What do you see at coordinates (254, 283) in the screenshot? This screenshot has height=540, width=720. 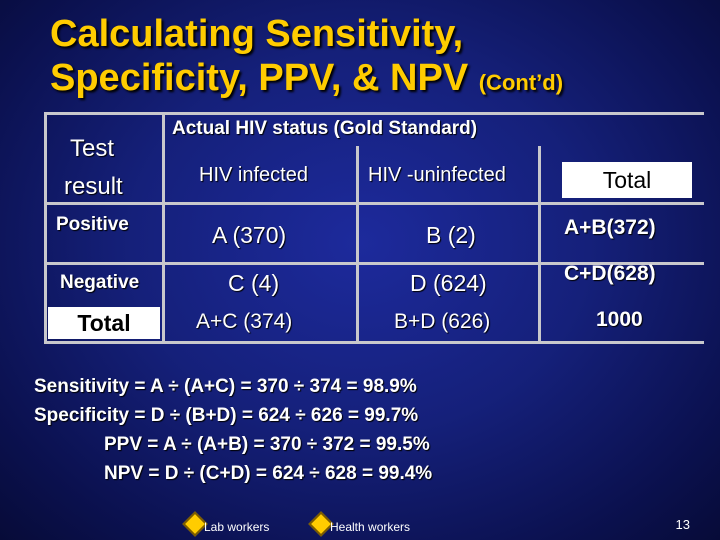 I see `cell-c: C (4)` at bounding box center [254, 283].